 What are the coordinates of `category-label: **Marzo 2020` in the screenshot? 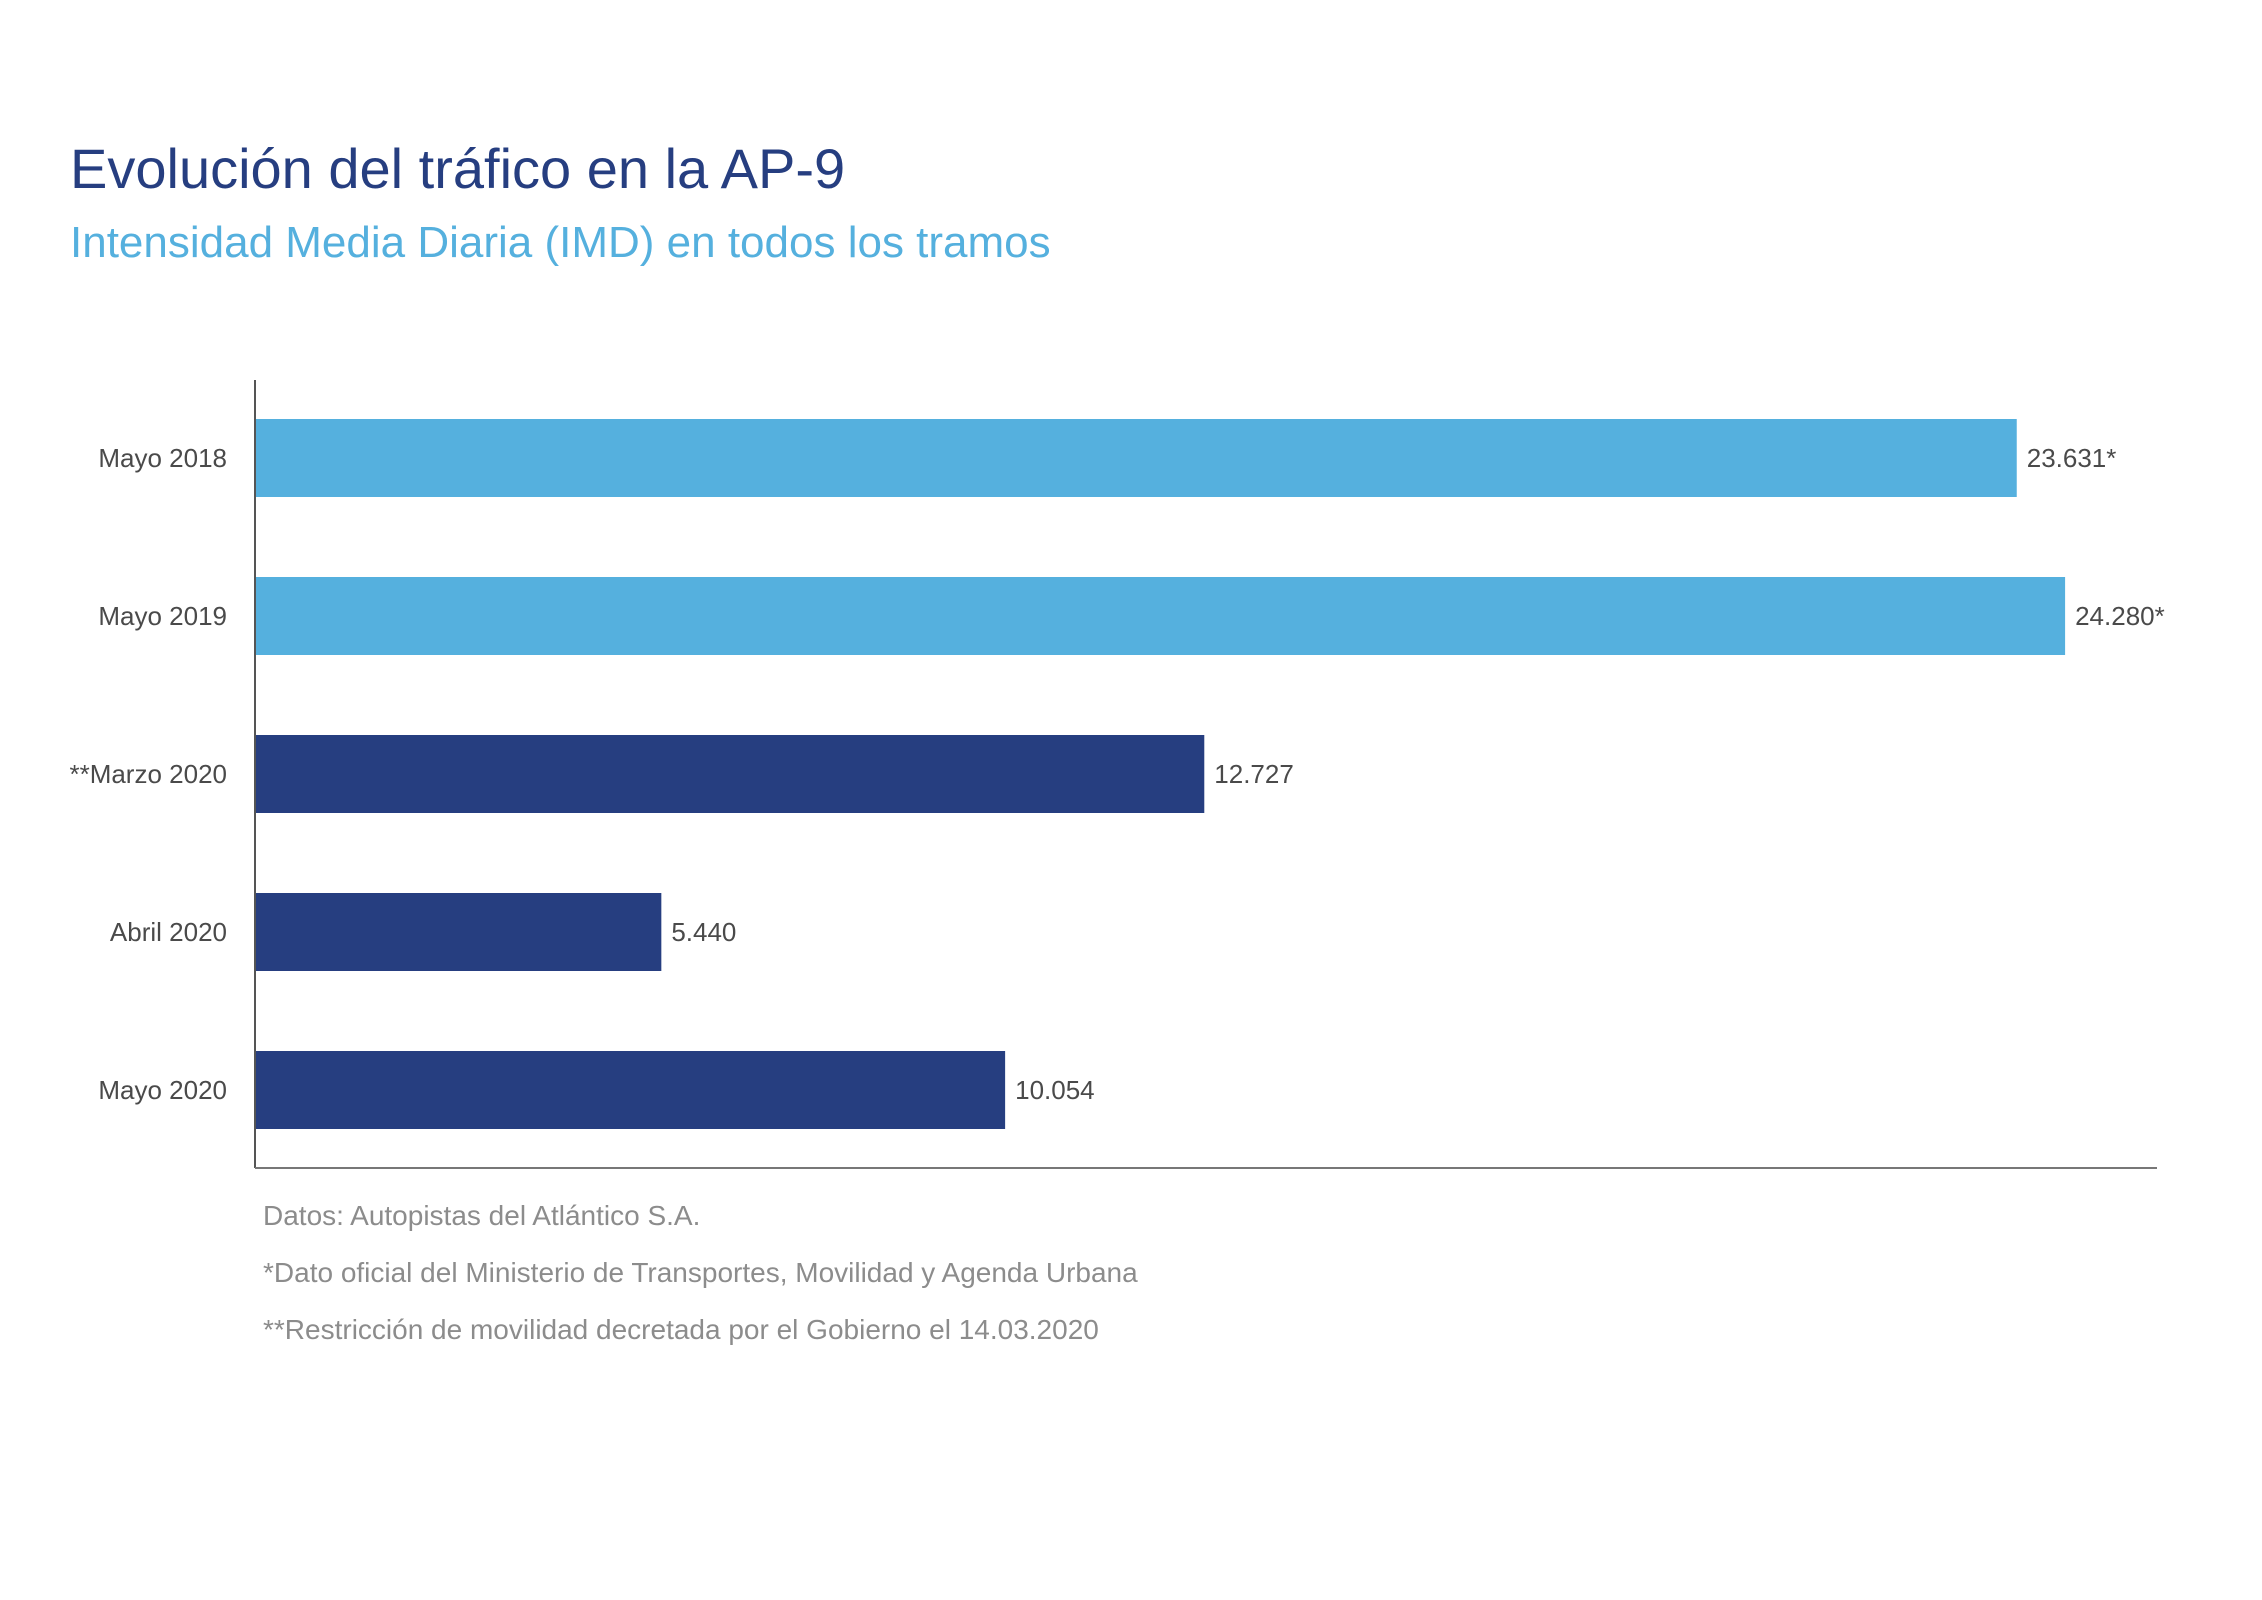 It's located at (148, 774).